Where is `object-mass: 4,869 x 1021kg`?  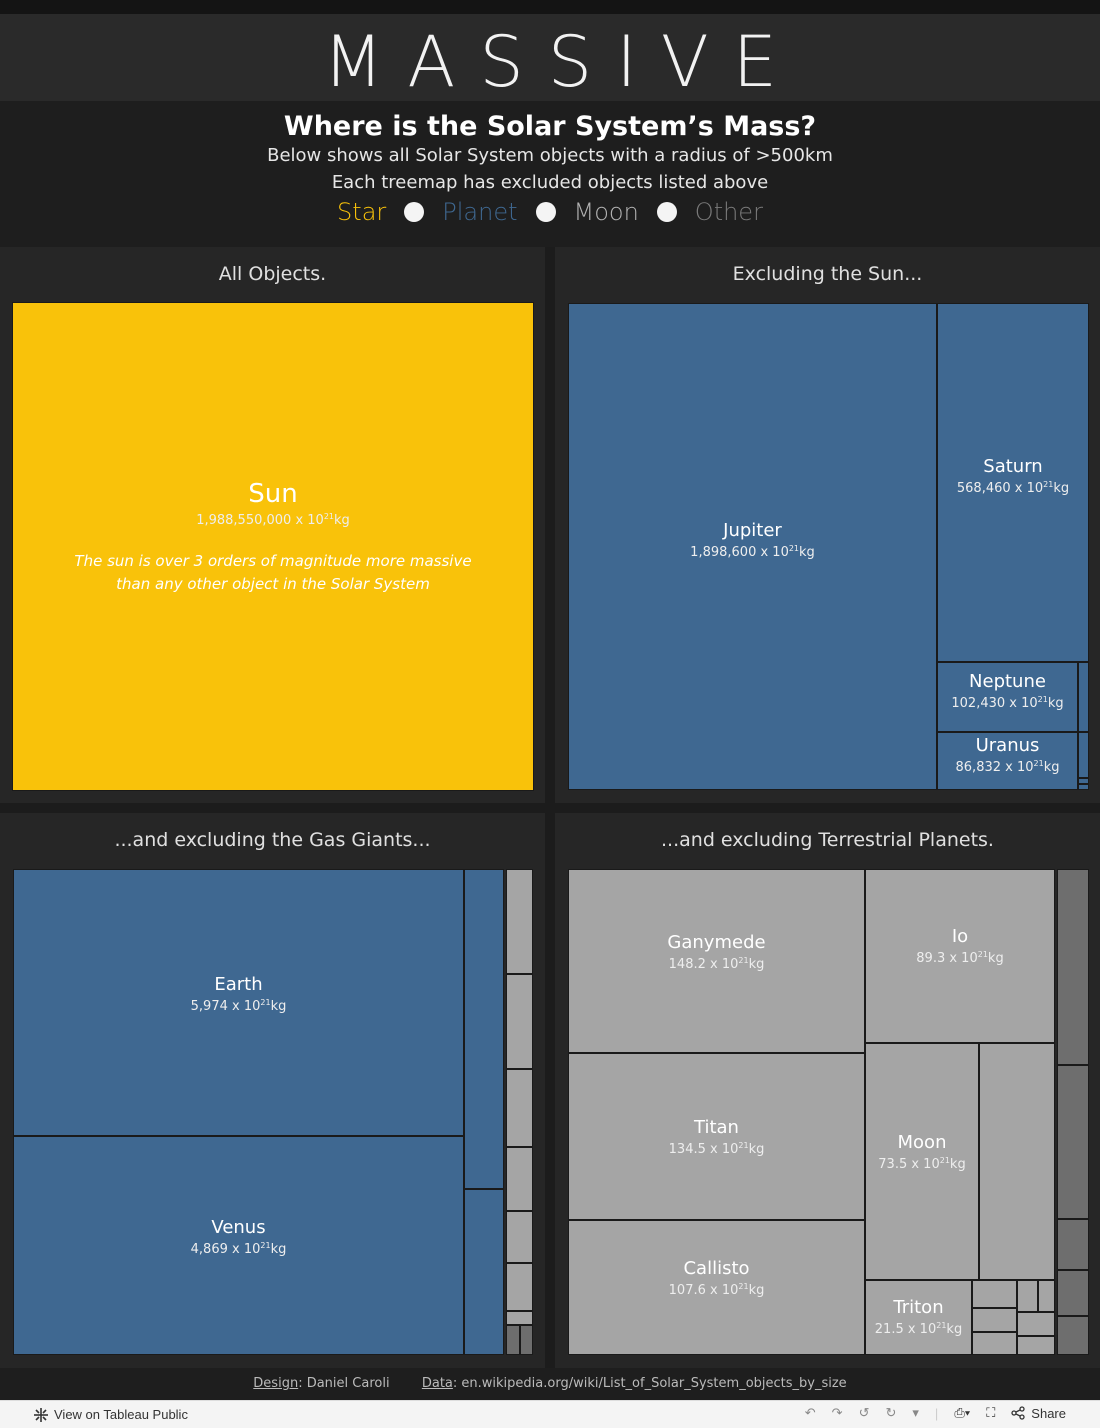 object-mass: 4,869 x 1021kg is located at coordinates (238, 1249).